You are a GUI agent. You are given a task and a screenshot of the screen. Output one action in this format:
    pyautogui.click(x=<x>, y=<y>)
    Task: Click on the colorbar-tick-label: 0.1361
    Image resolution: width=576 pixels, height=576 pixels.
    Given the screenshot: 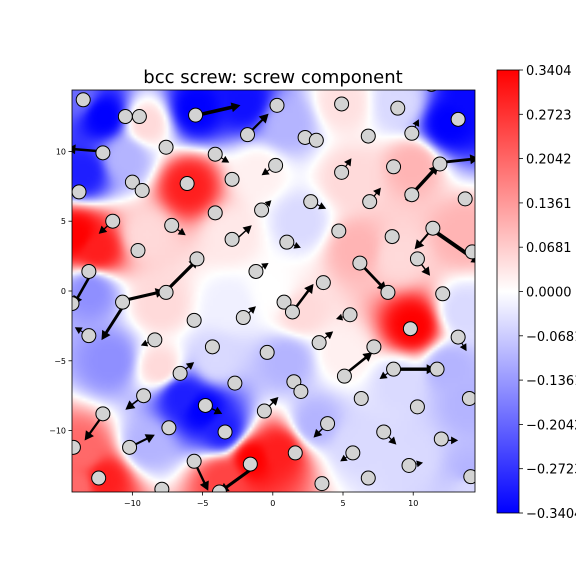 What is the action you would take?
    pyautogui.click(x=549, y=204)
    